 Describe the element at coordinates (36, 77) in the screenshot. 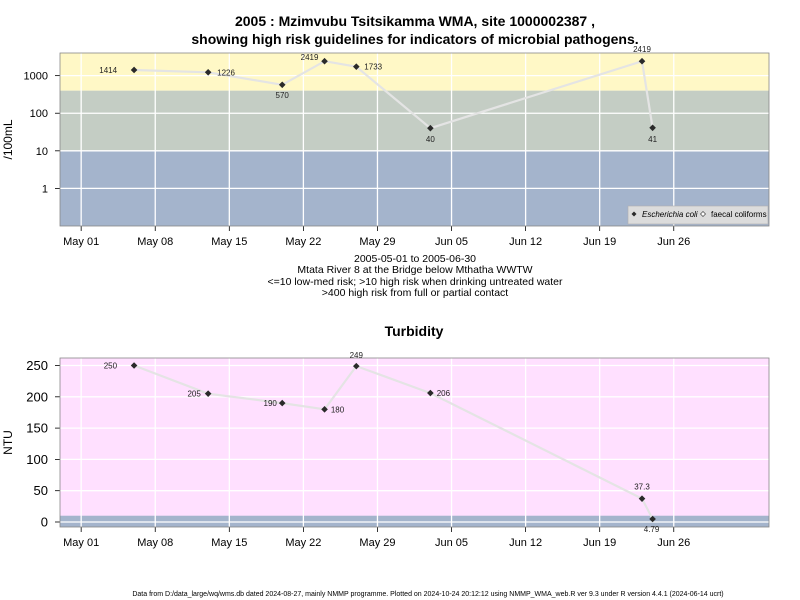

I see `chart1-ytick-label: 1000` at that location.